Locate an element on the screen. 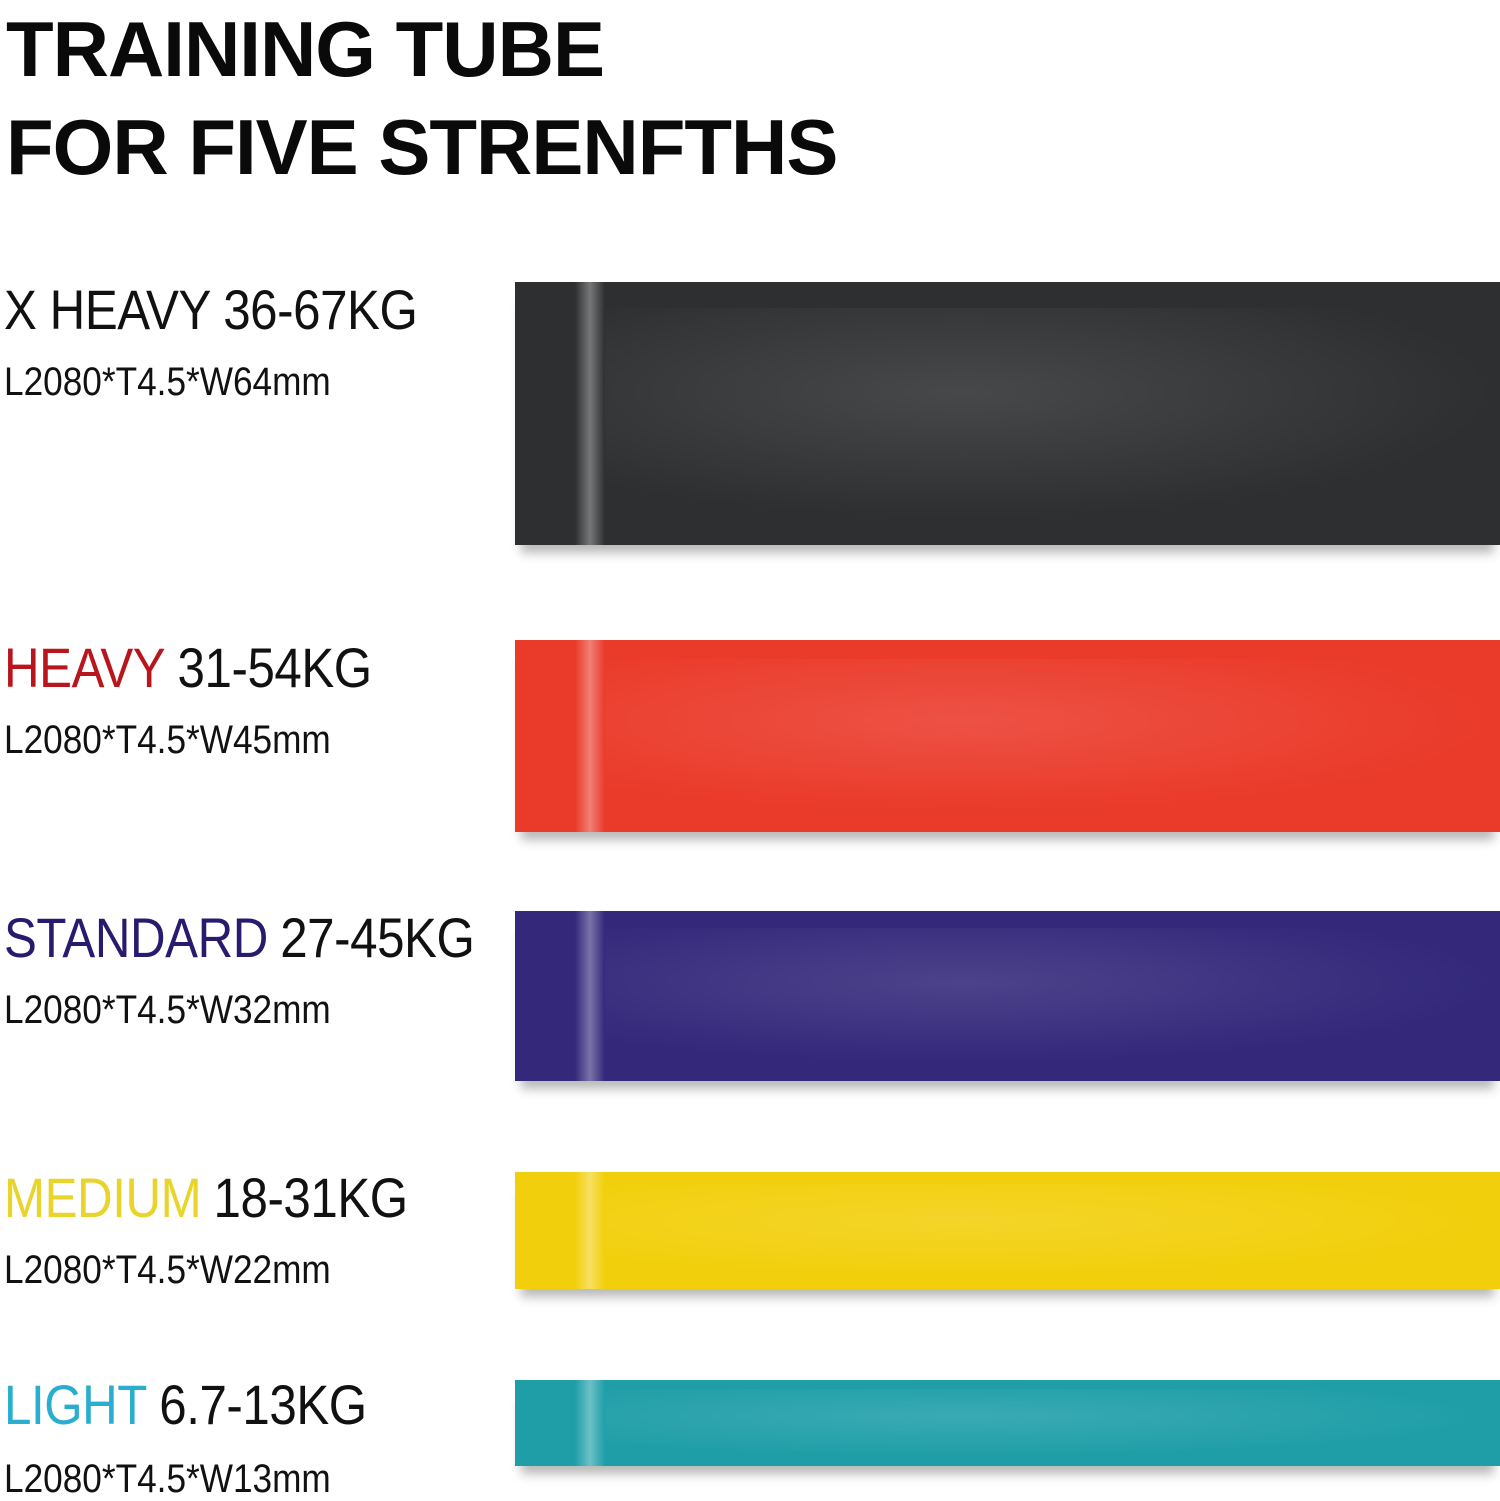 The height and width of the screenshot is (1501, 1500). band-label: STANDARD 27-45KG is located at coordinates (239, 937).